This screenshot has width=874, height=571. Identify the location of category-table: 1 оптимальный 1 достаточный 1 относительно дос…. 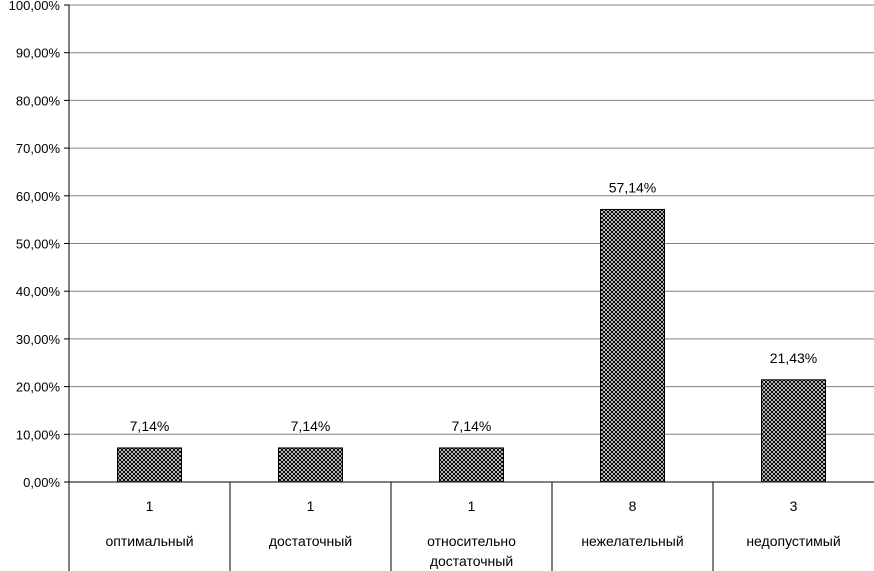
(472, 533).